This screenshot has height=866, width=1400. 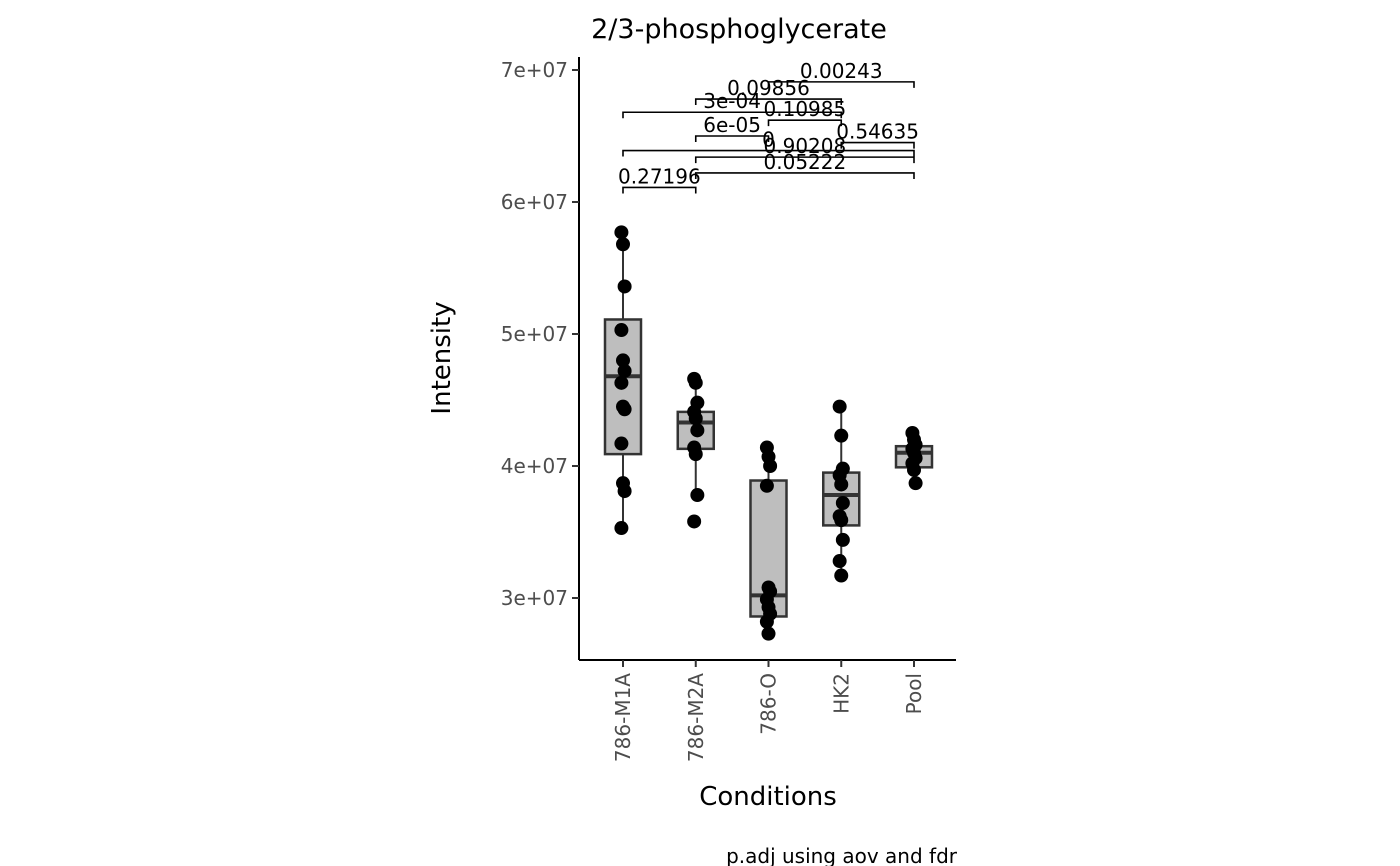 What do you see at coordinates (659, 176) in the screenshot?
I see `p-value-label: 0.27196` at bounding box center [659, 176].